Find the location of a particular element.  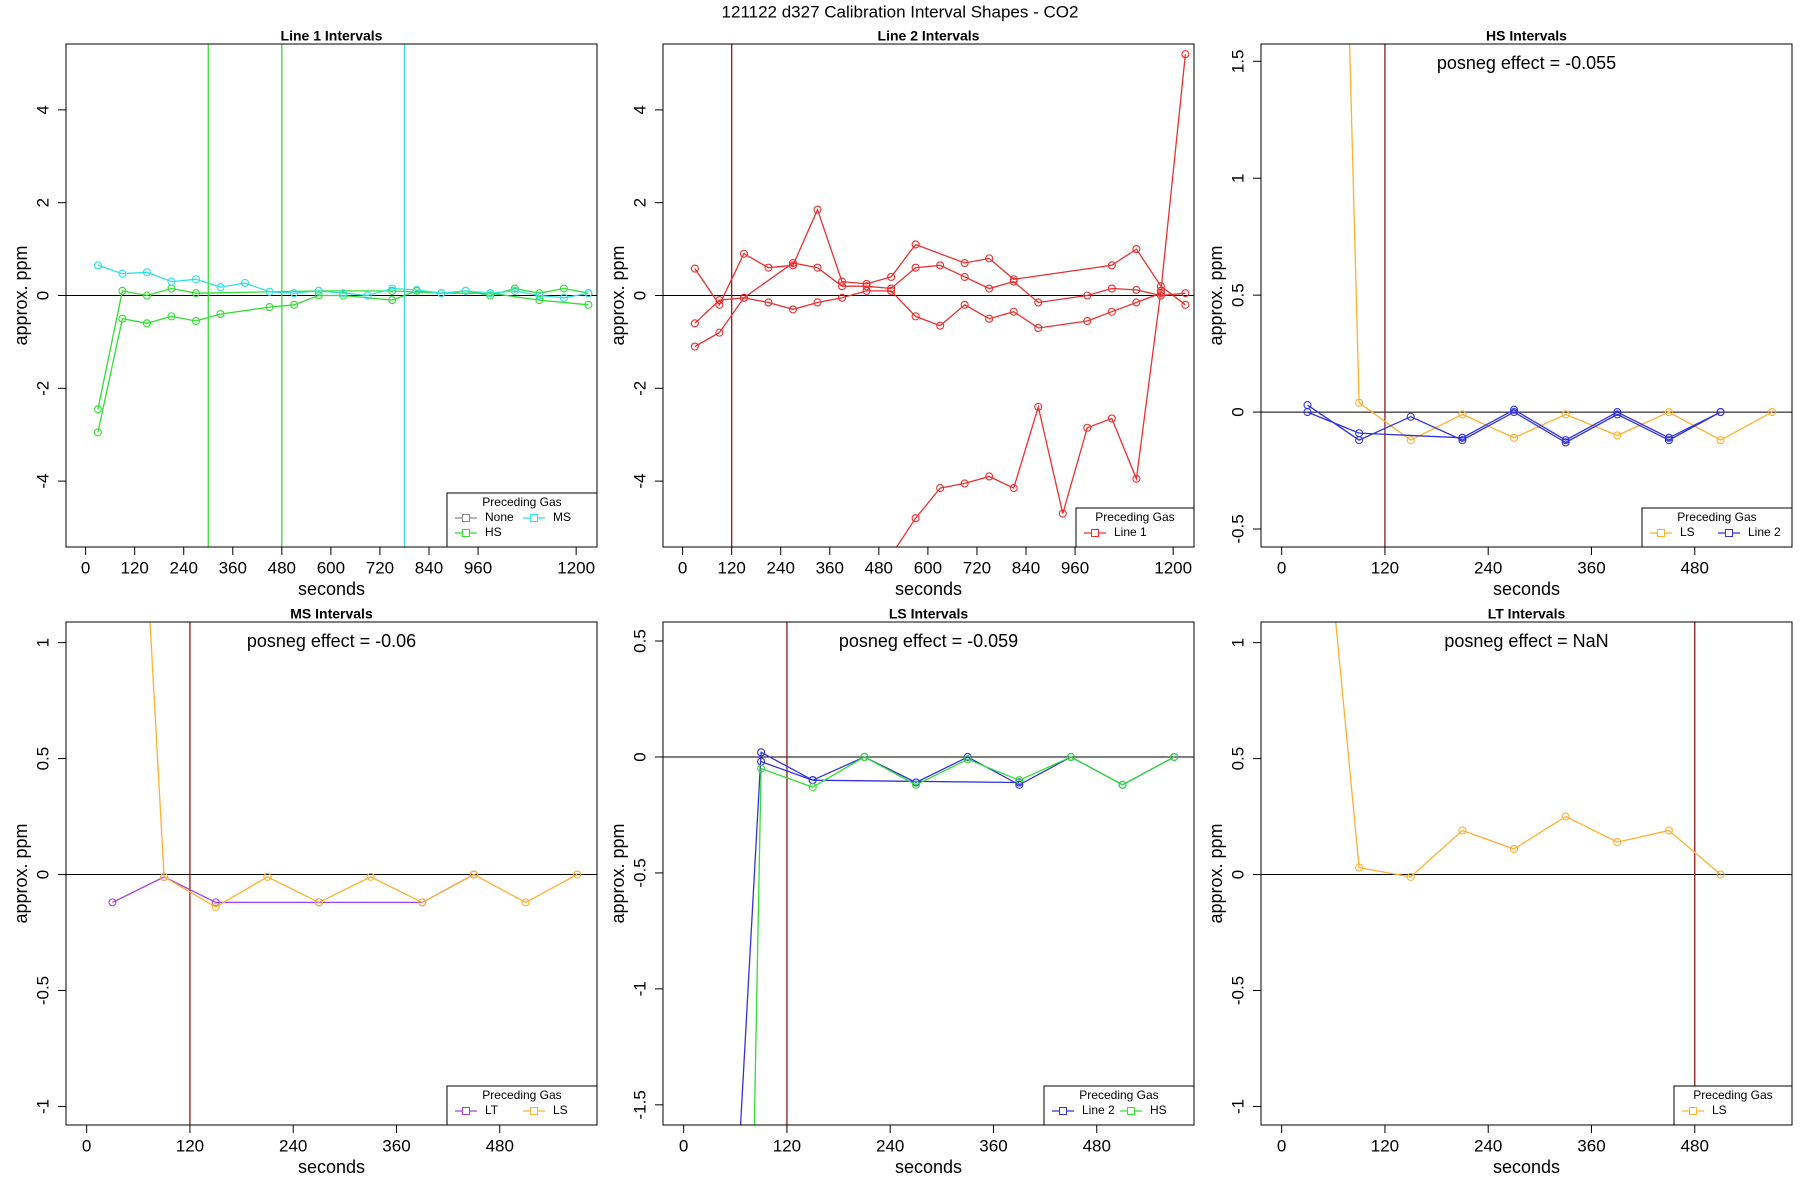

y-tick-label: -0.5 is located at coordinates (42, 990).